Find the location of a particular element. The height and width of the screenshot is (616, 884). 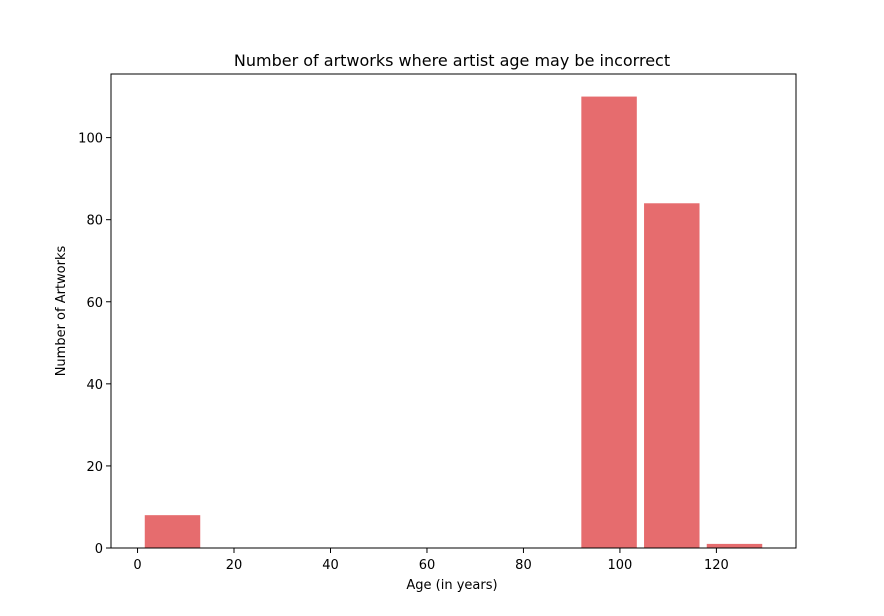

y-tick-label-4: 80 is located at coordinates (94, 221).